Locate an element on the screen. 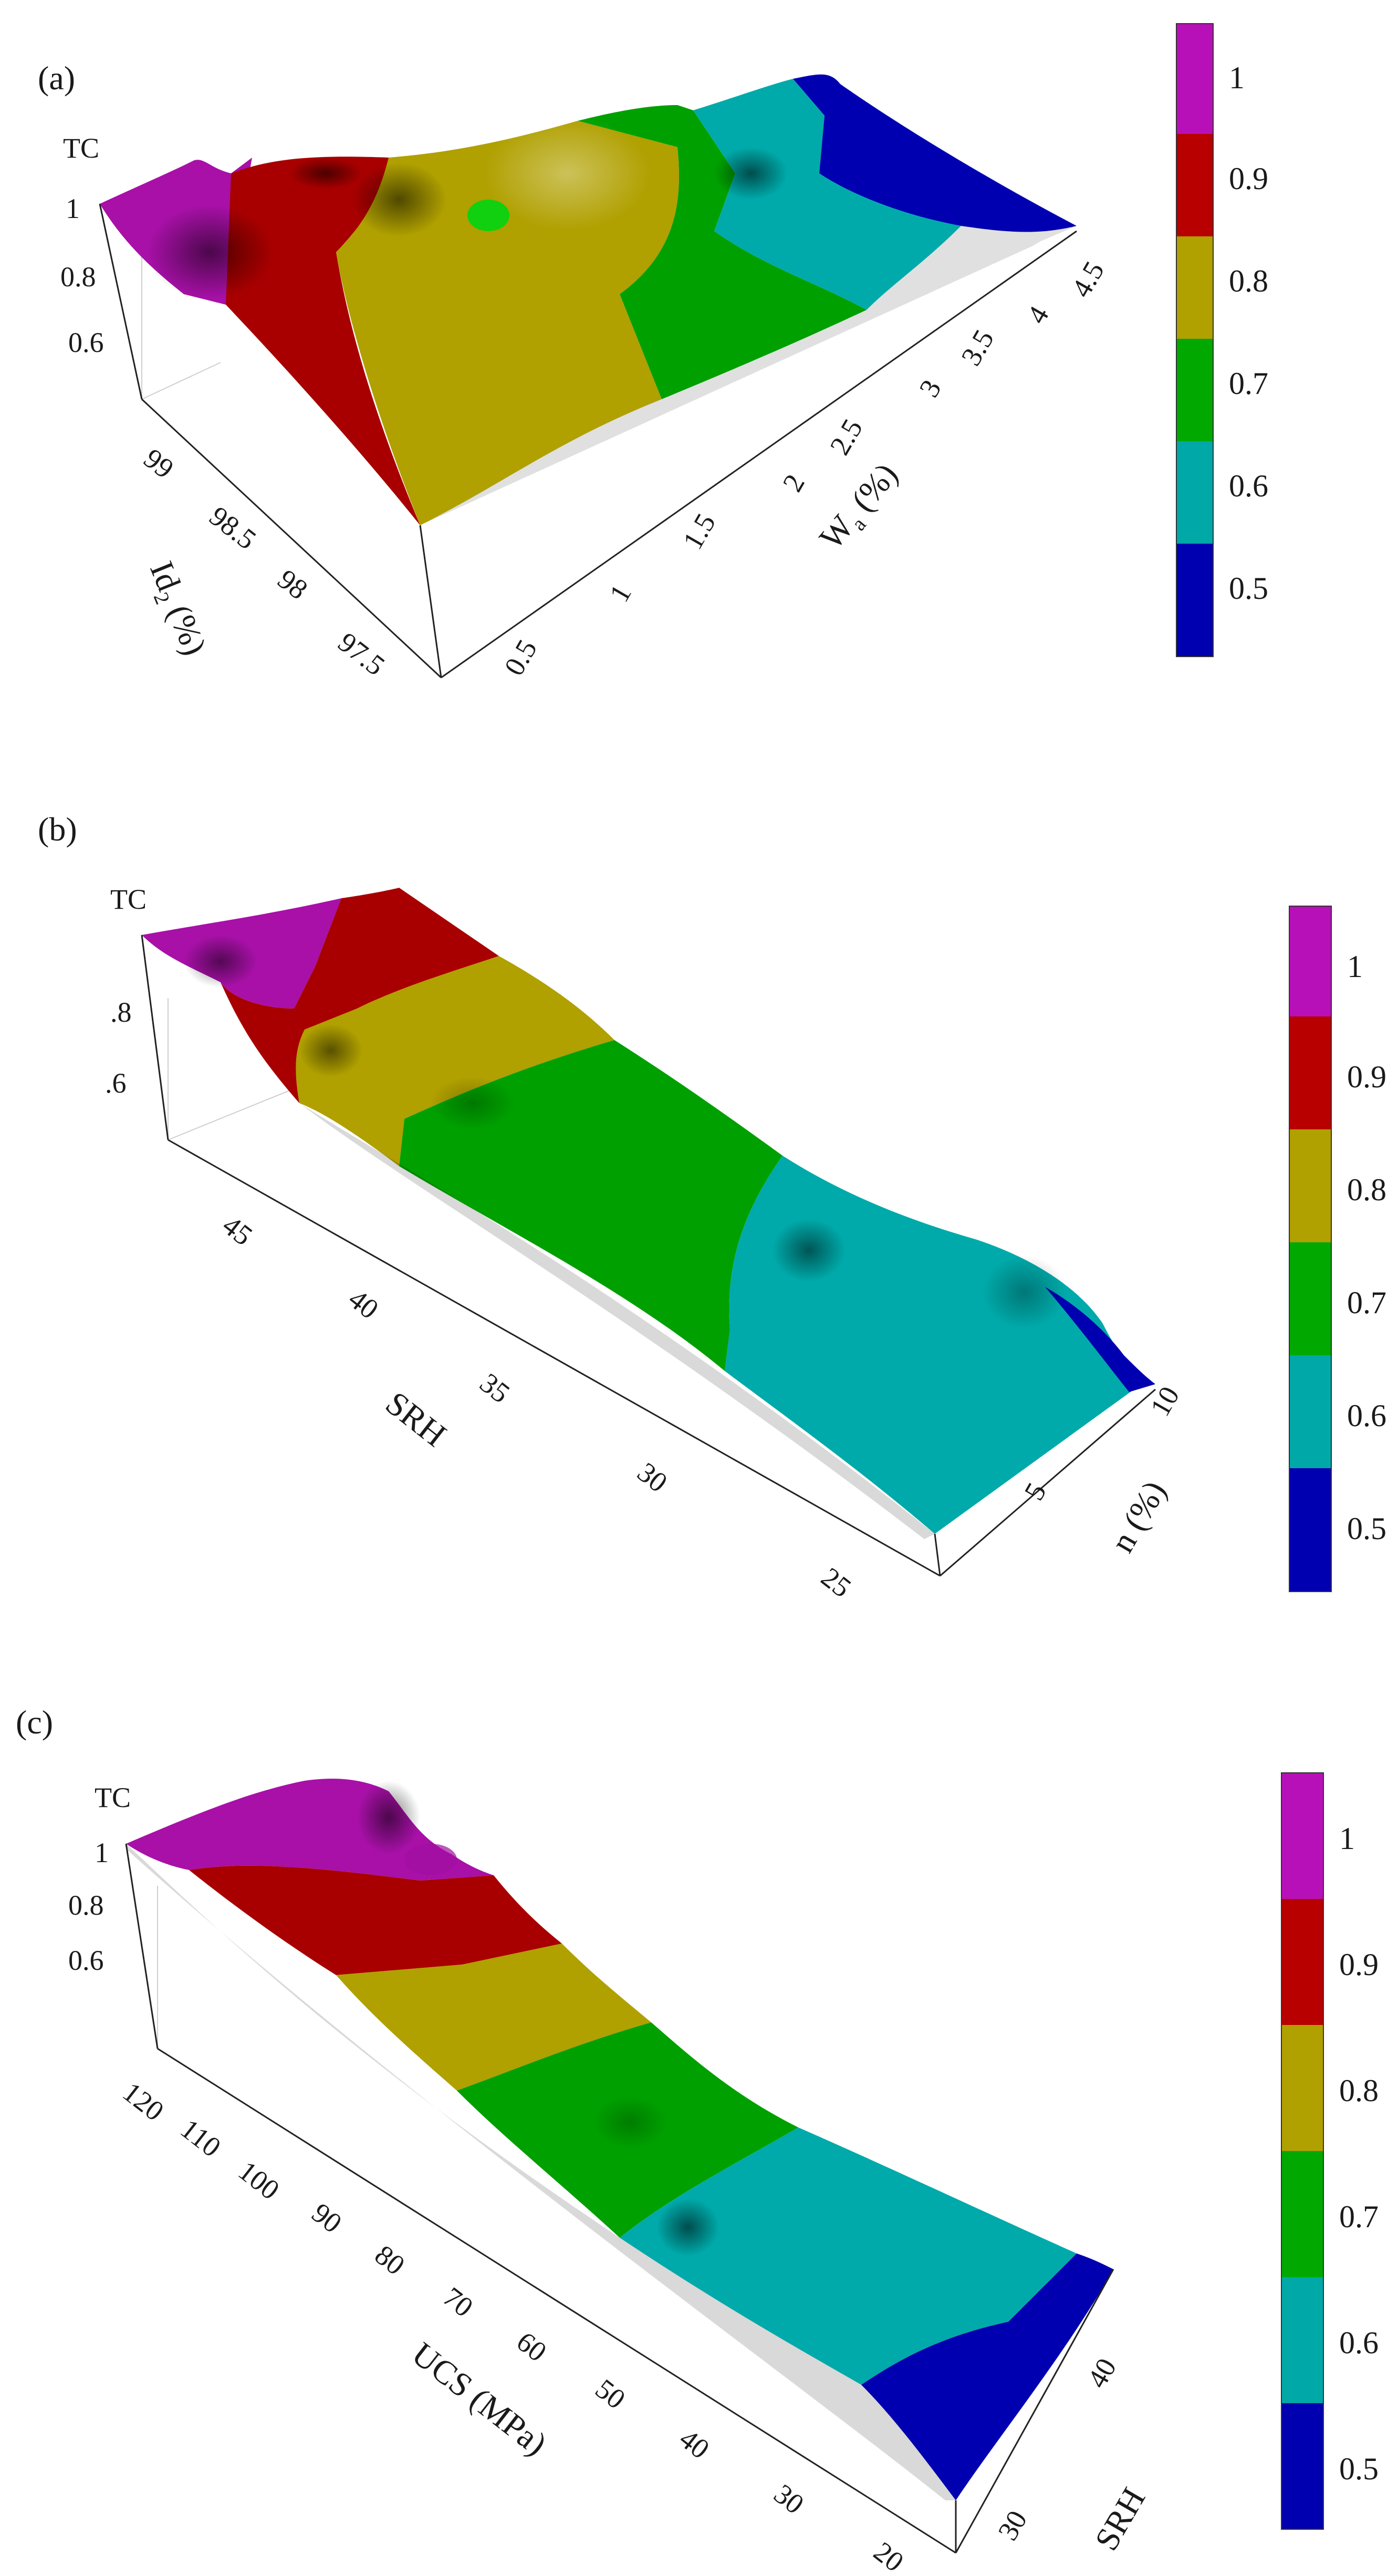  x-tick-label: 98 is located at coordinates (293, 584).